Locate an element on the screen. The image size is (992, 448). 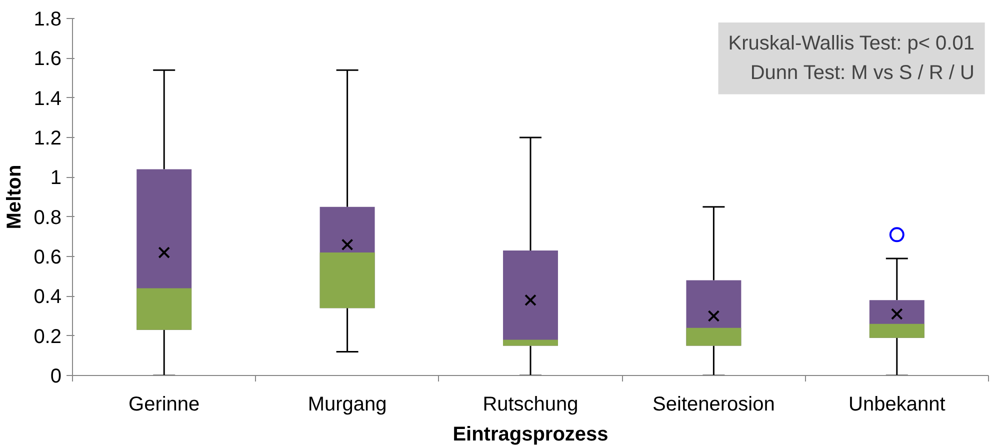
y-tick-label: 0.4 is located at coordinates (48, 297).